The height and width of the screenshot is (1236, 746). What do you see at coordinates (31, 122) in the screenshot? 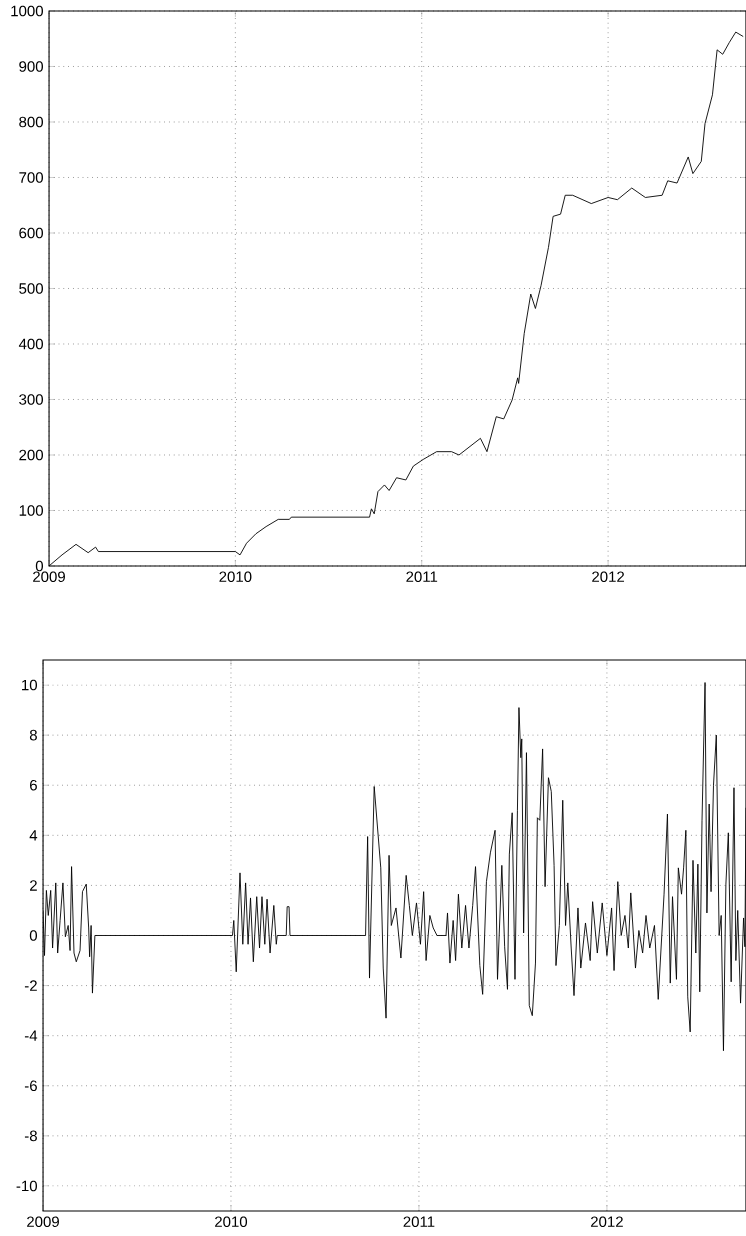
I see `y-tick-label: 800` at bounding box center [31, 122].